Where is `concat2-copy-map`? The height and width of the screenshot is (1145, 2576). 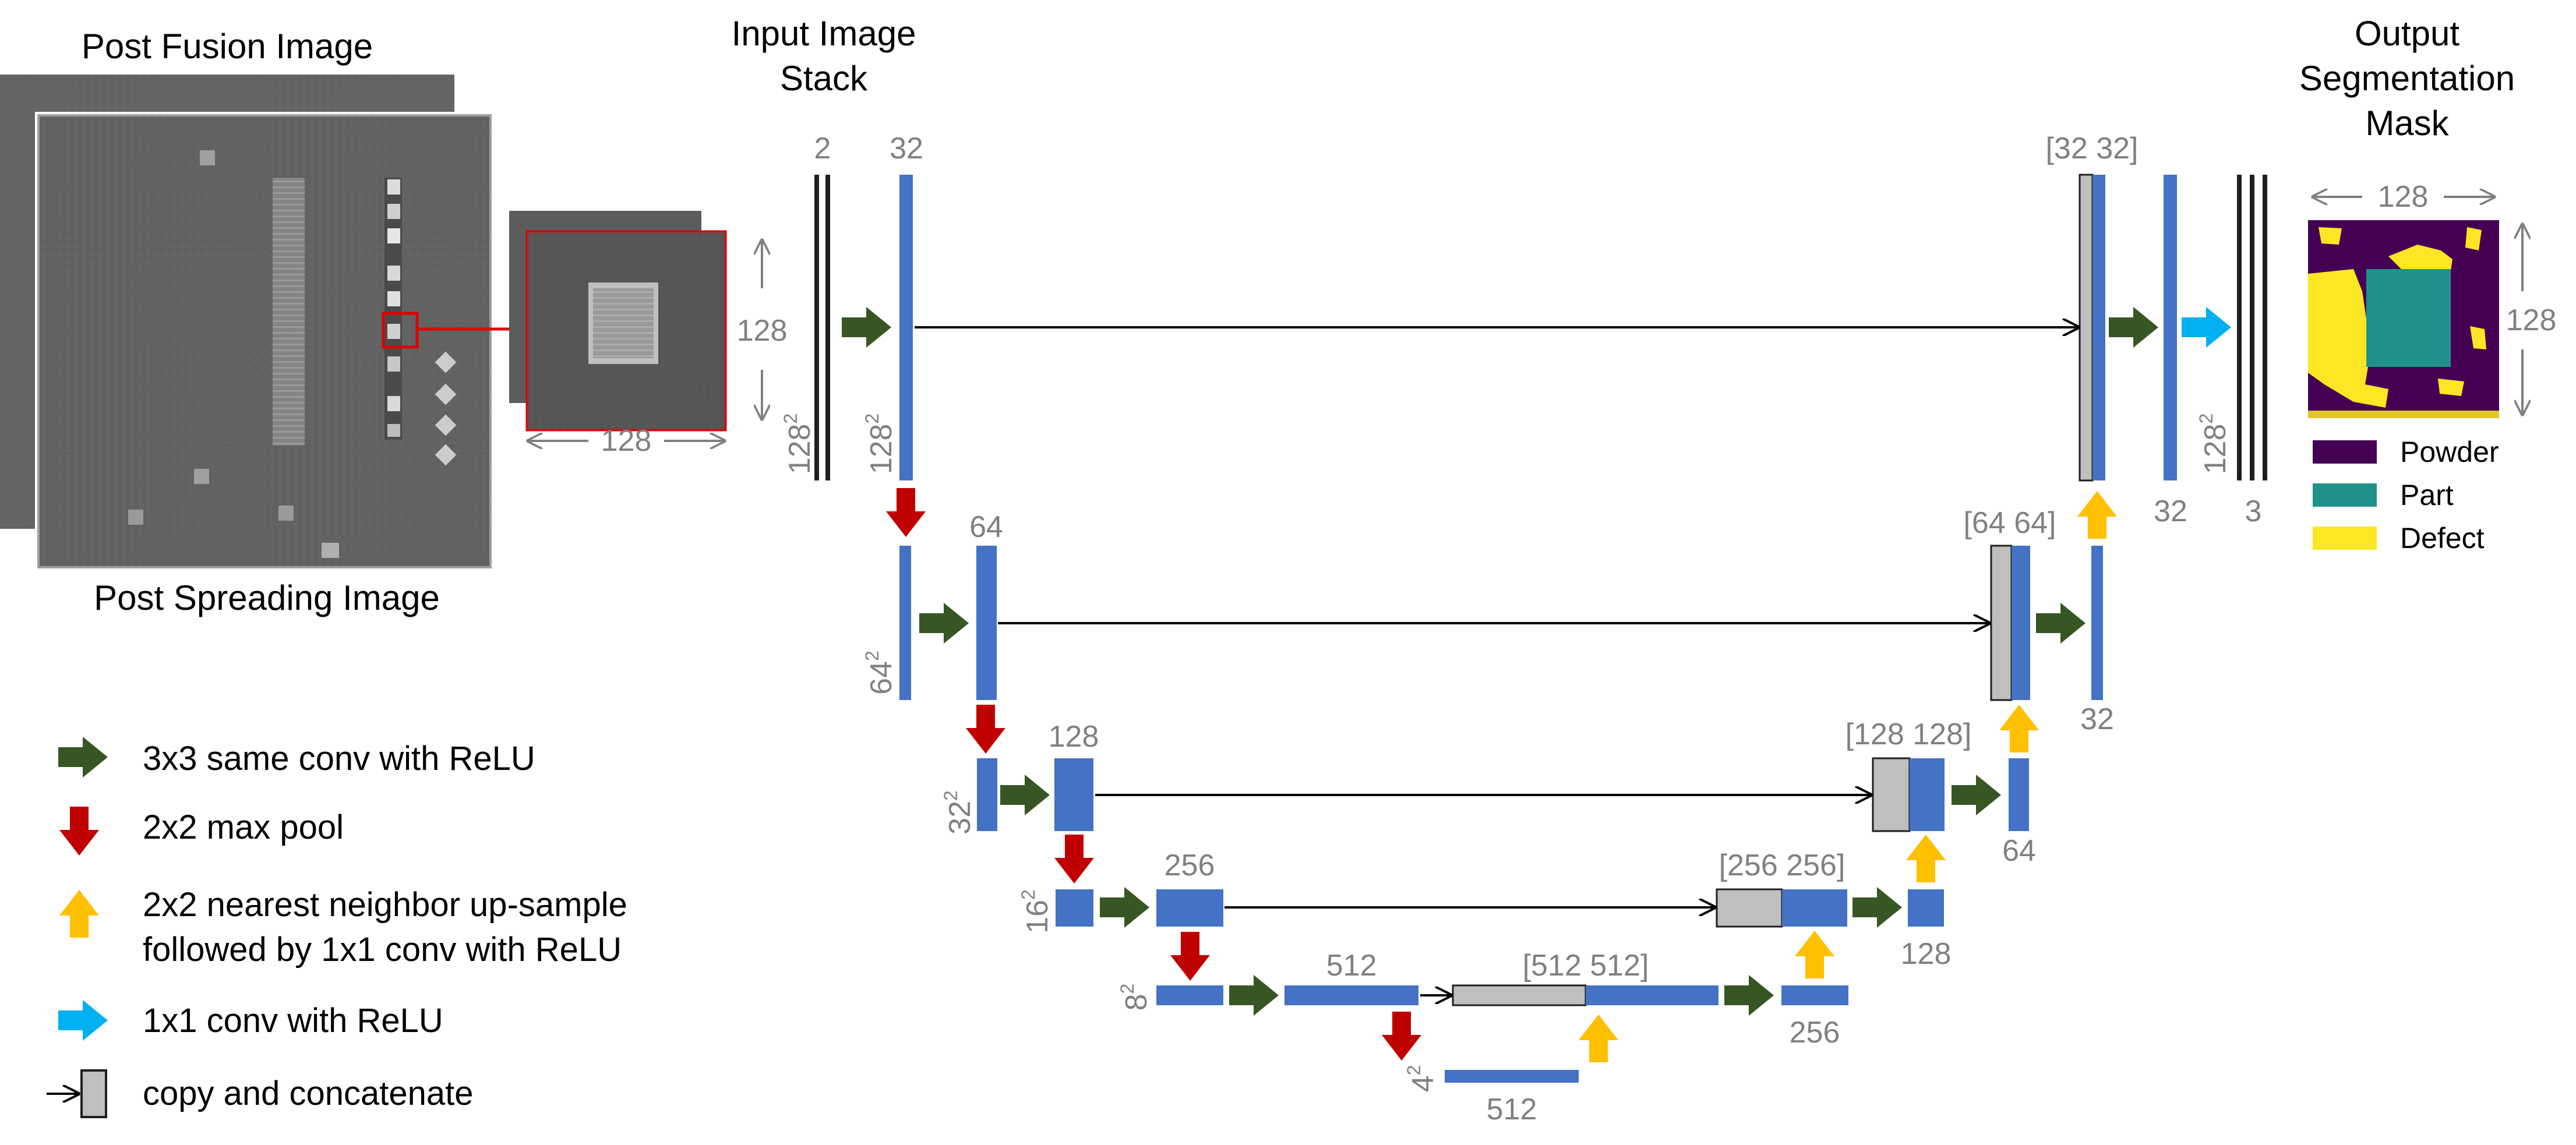 concat2-copy-map is located at coordinates (2001, 623).